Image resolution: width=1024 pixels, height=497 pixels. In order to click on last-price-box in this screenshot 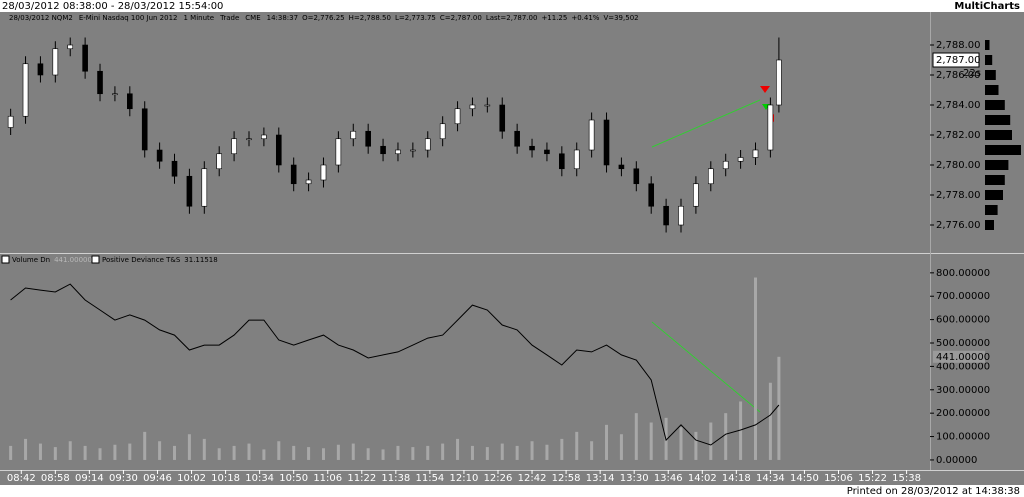, I will do `click(956, 60)`.